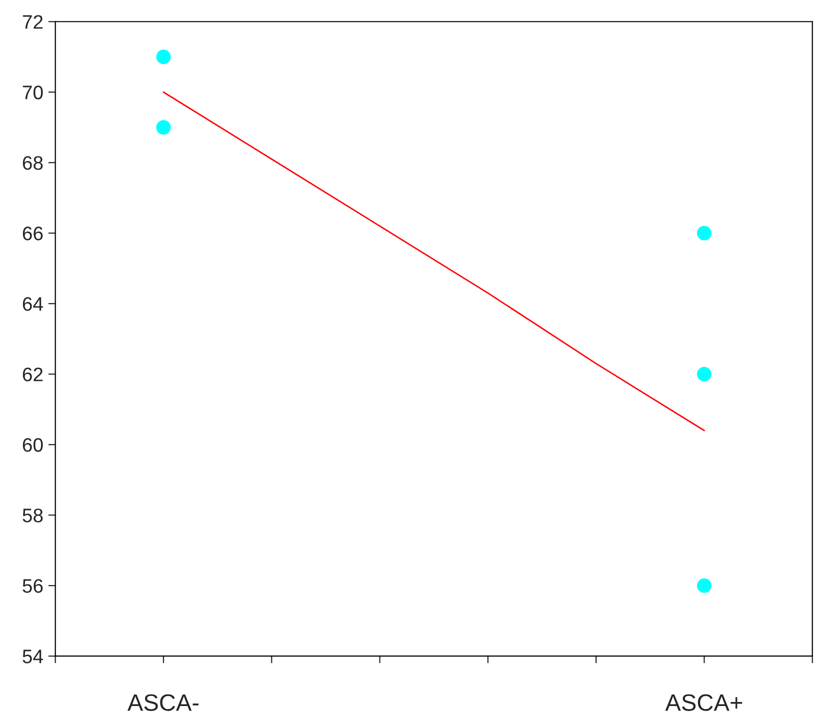 This screenshot has width=814, height=721. I want to click on y-tick-label: 62, so click(32, 375).